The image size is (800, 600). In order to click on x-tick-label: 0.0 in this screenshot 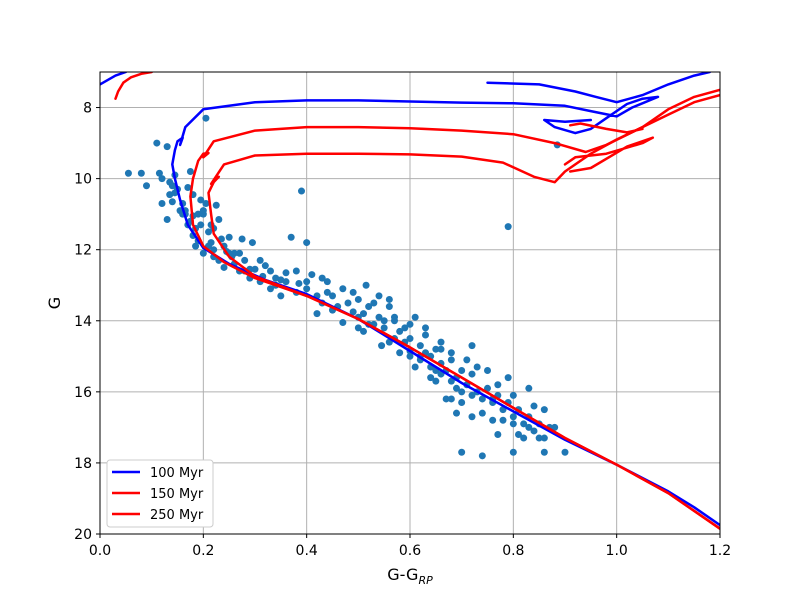, I will do `click(100, 551)`.